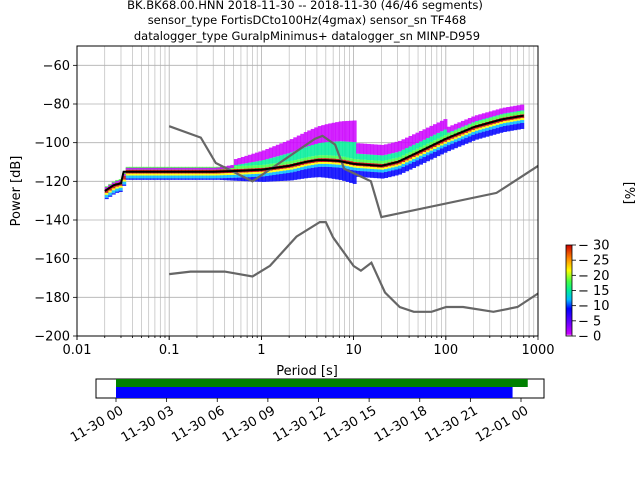 The width and height of the screenshot is (640, 480). What do you see at coordinates (502, 424) in the screenshot?
I see `timeline-tick-label: 12-01 00` at bounding box center [502, 424].